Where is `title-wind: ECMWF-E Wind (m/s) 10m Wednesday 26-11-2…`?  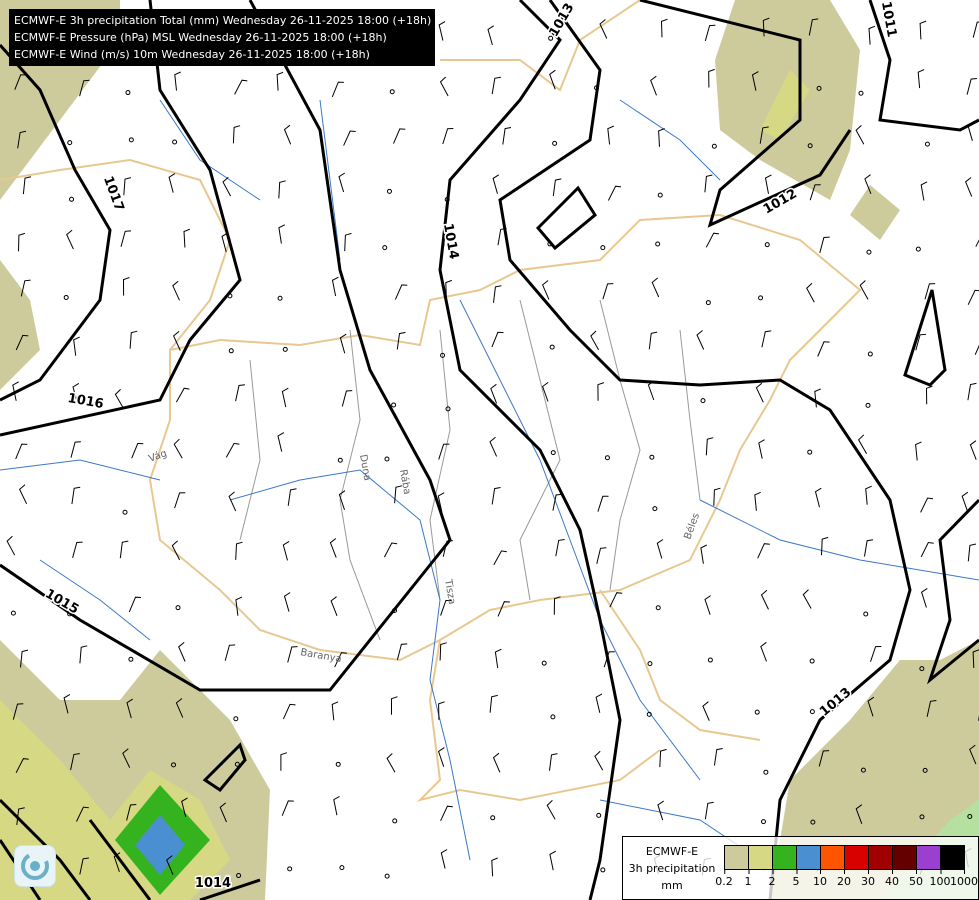 title-wind: ECMWF-E Wind (m/s) 10m Wednesday 26-11-2… is located at coordinates (192, 54).